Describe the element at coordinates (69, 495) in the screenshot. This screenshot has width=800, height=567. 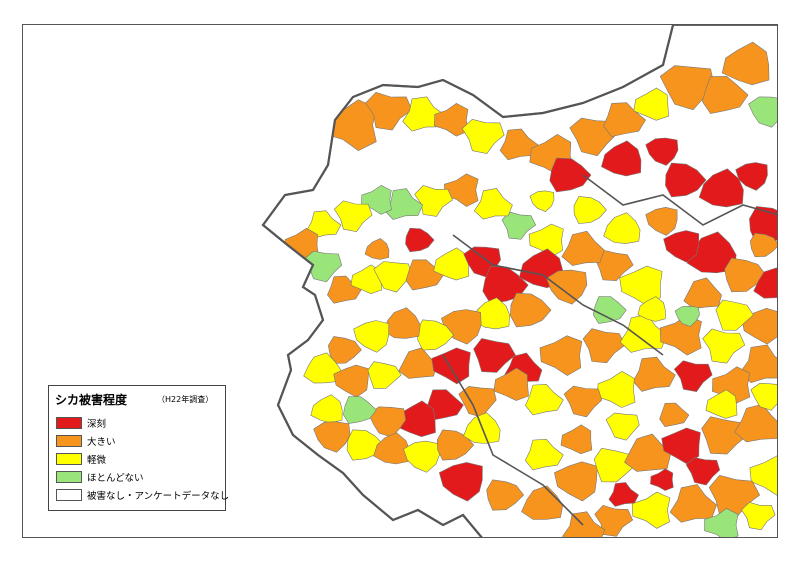
I see `legend-swatch-no-data` at that location.